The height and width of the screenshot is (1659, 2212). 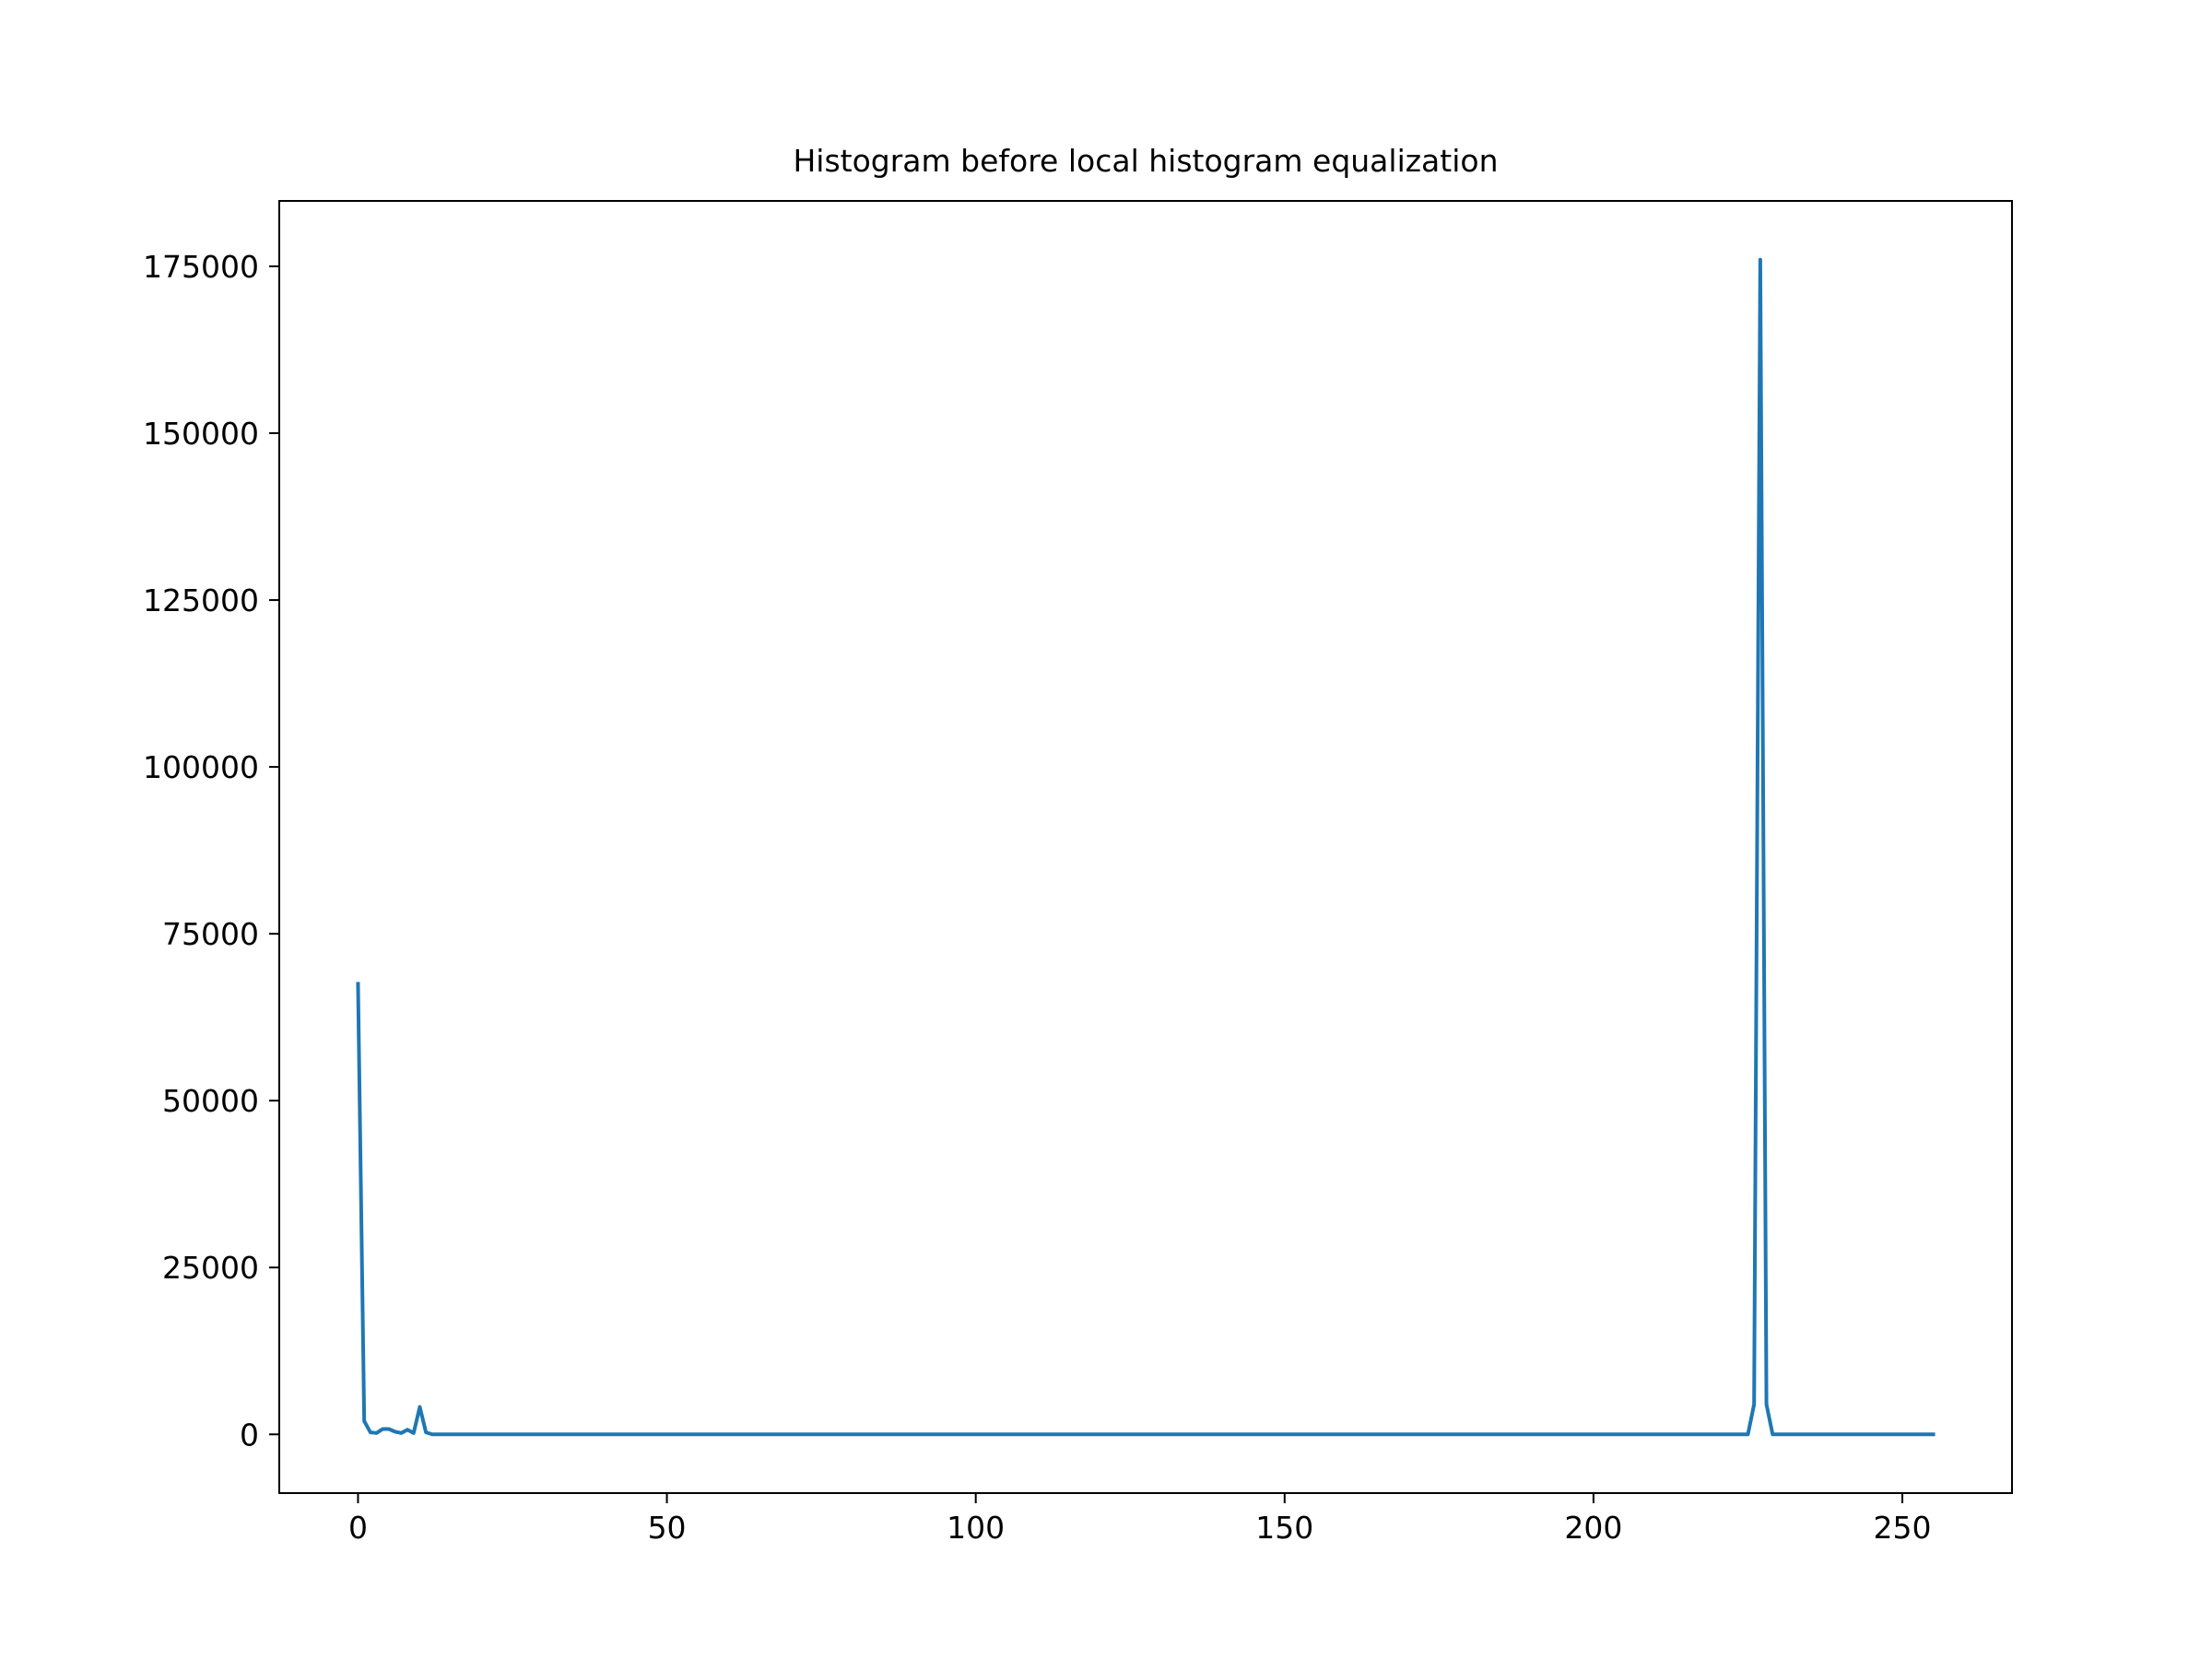 I want to click on y-tick-label: 150000, so click(x=201, y=434).